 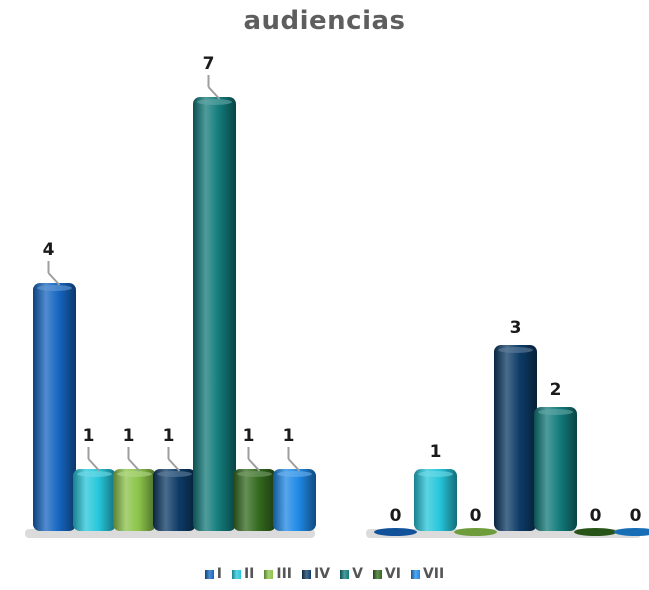 What do you see at coordinates (54, 407) in the screenshot?
I see `bar-I-group1` at bounding box center [54, 407].